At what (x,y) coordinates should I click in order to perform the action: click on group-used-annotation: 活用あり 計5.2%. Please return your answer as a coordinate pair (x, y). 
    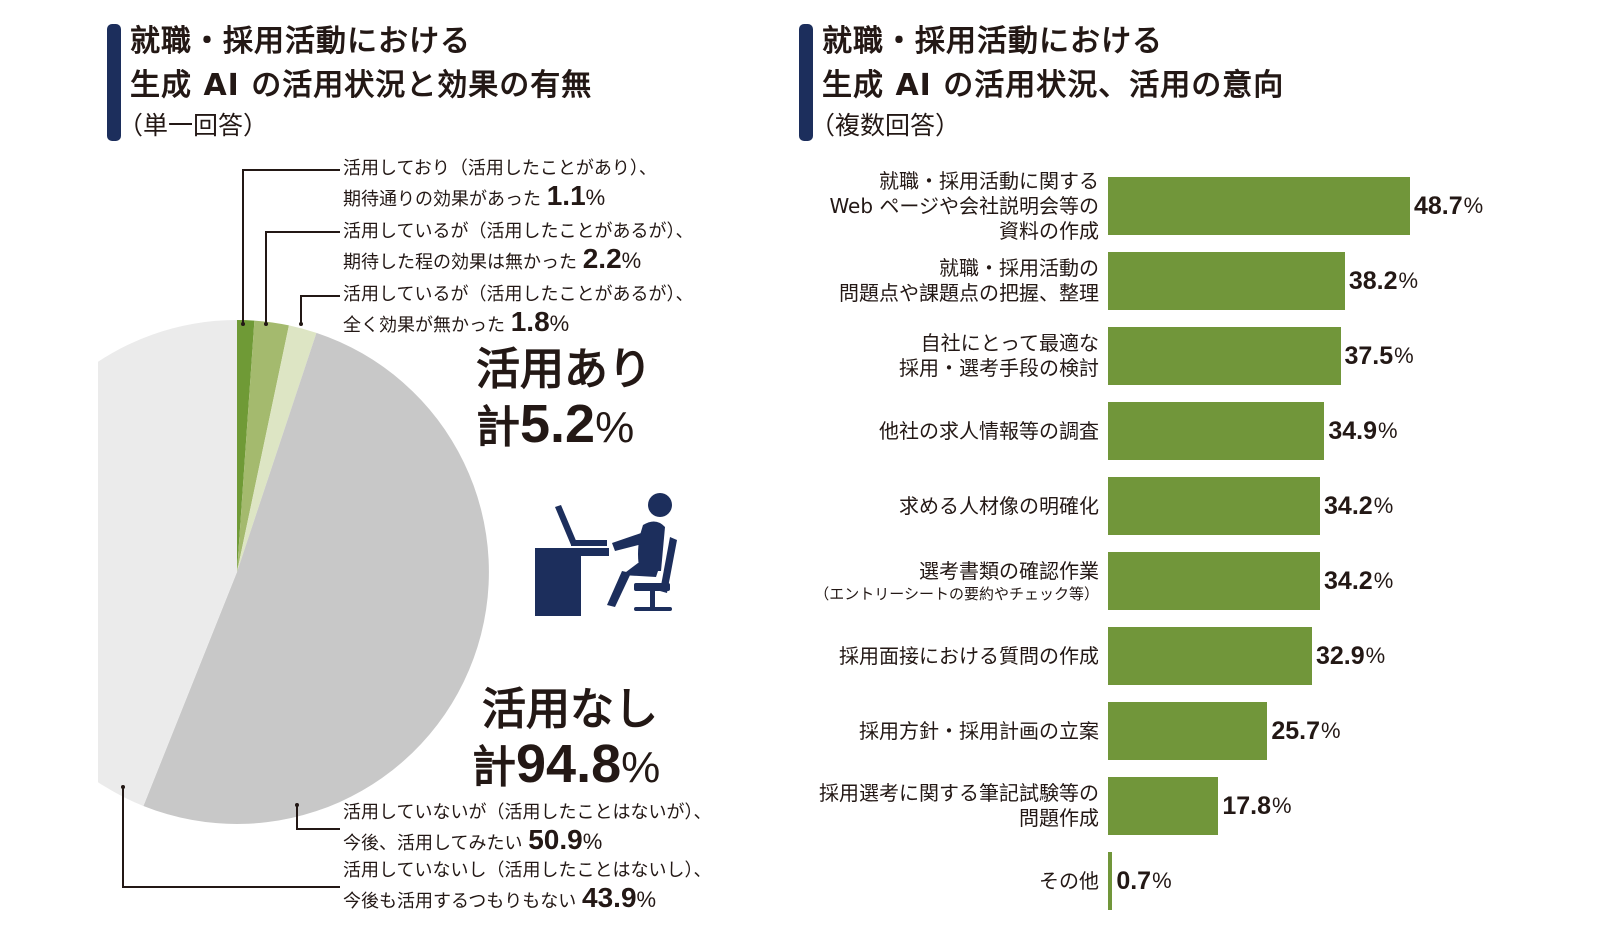
    Looking at the image, I should click on (564, 399).